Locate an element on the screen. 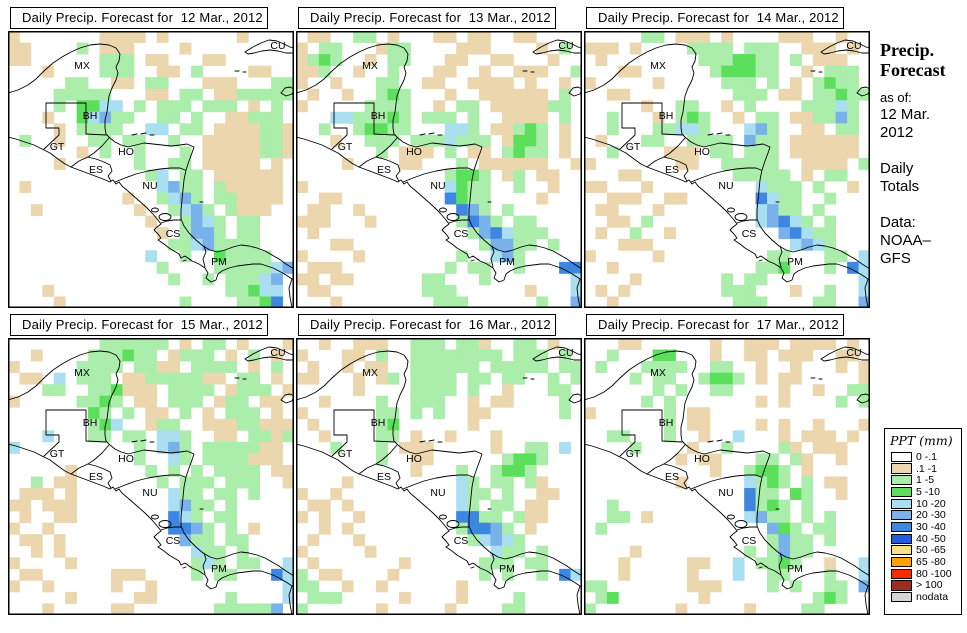  legend-label: 1 -5 is located at coordinates (925, 480).